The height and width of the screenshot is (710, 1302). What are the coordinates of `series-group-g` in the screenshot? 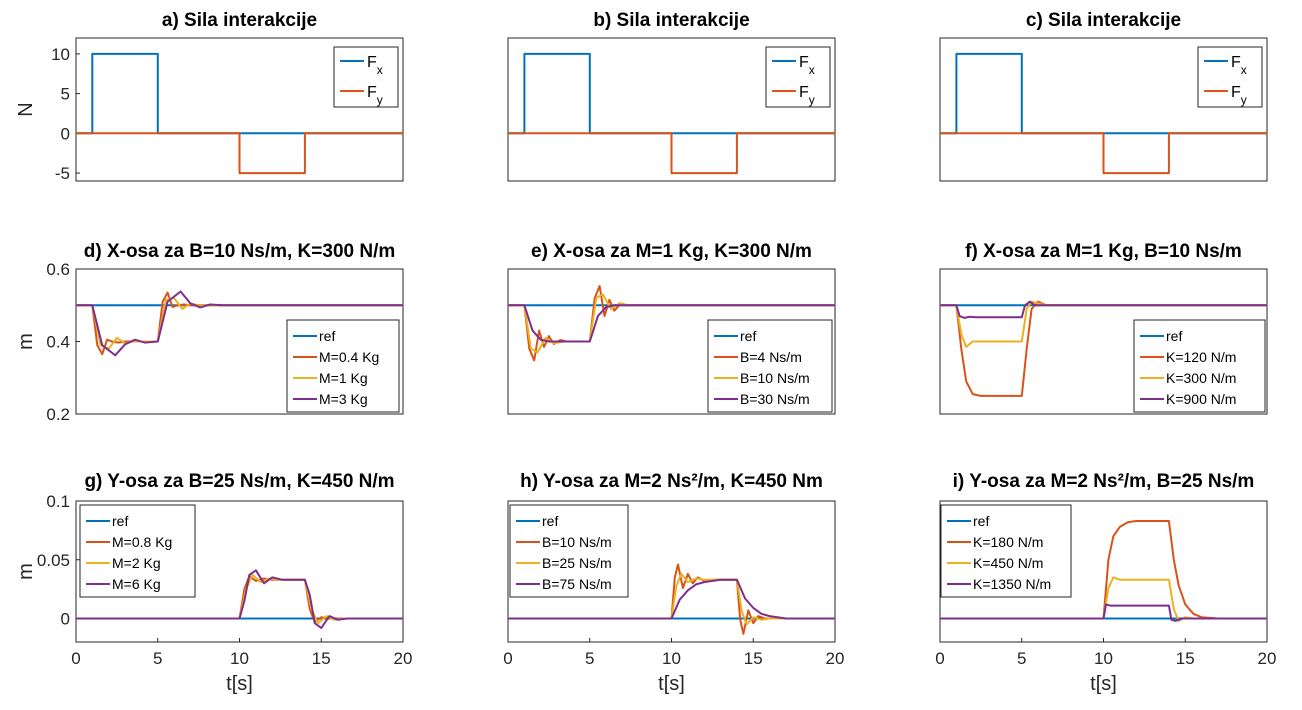 It's located at (239, 599).